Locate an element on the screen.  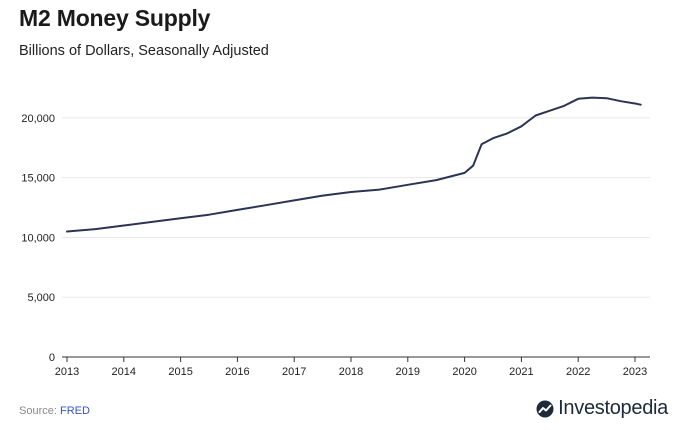
y-tick-label: 10,000 is located at coordinates (38, 238).